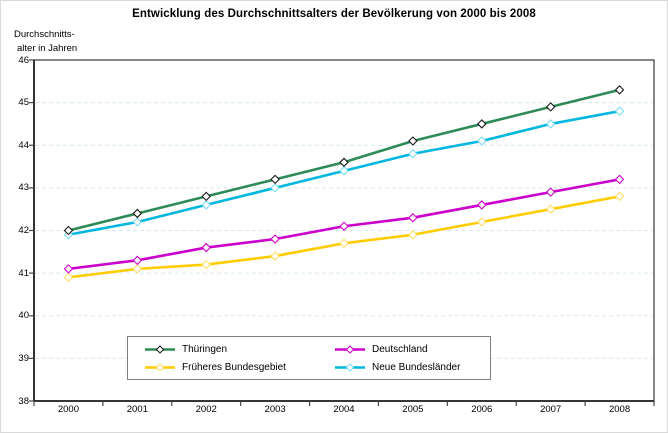 This screenshot has width=668, height=433. What do you see at coordinates (23, 60) in the screenshot?
I see `y-tick-label: 46` at bounding box center [23, 60].